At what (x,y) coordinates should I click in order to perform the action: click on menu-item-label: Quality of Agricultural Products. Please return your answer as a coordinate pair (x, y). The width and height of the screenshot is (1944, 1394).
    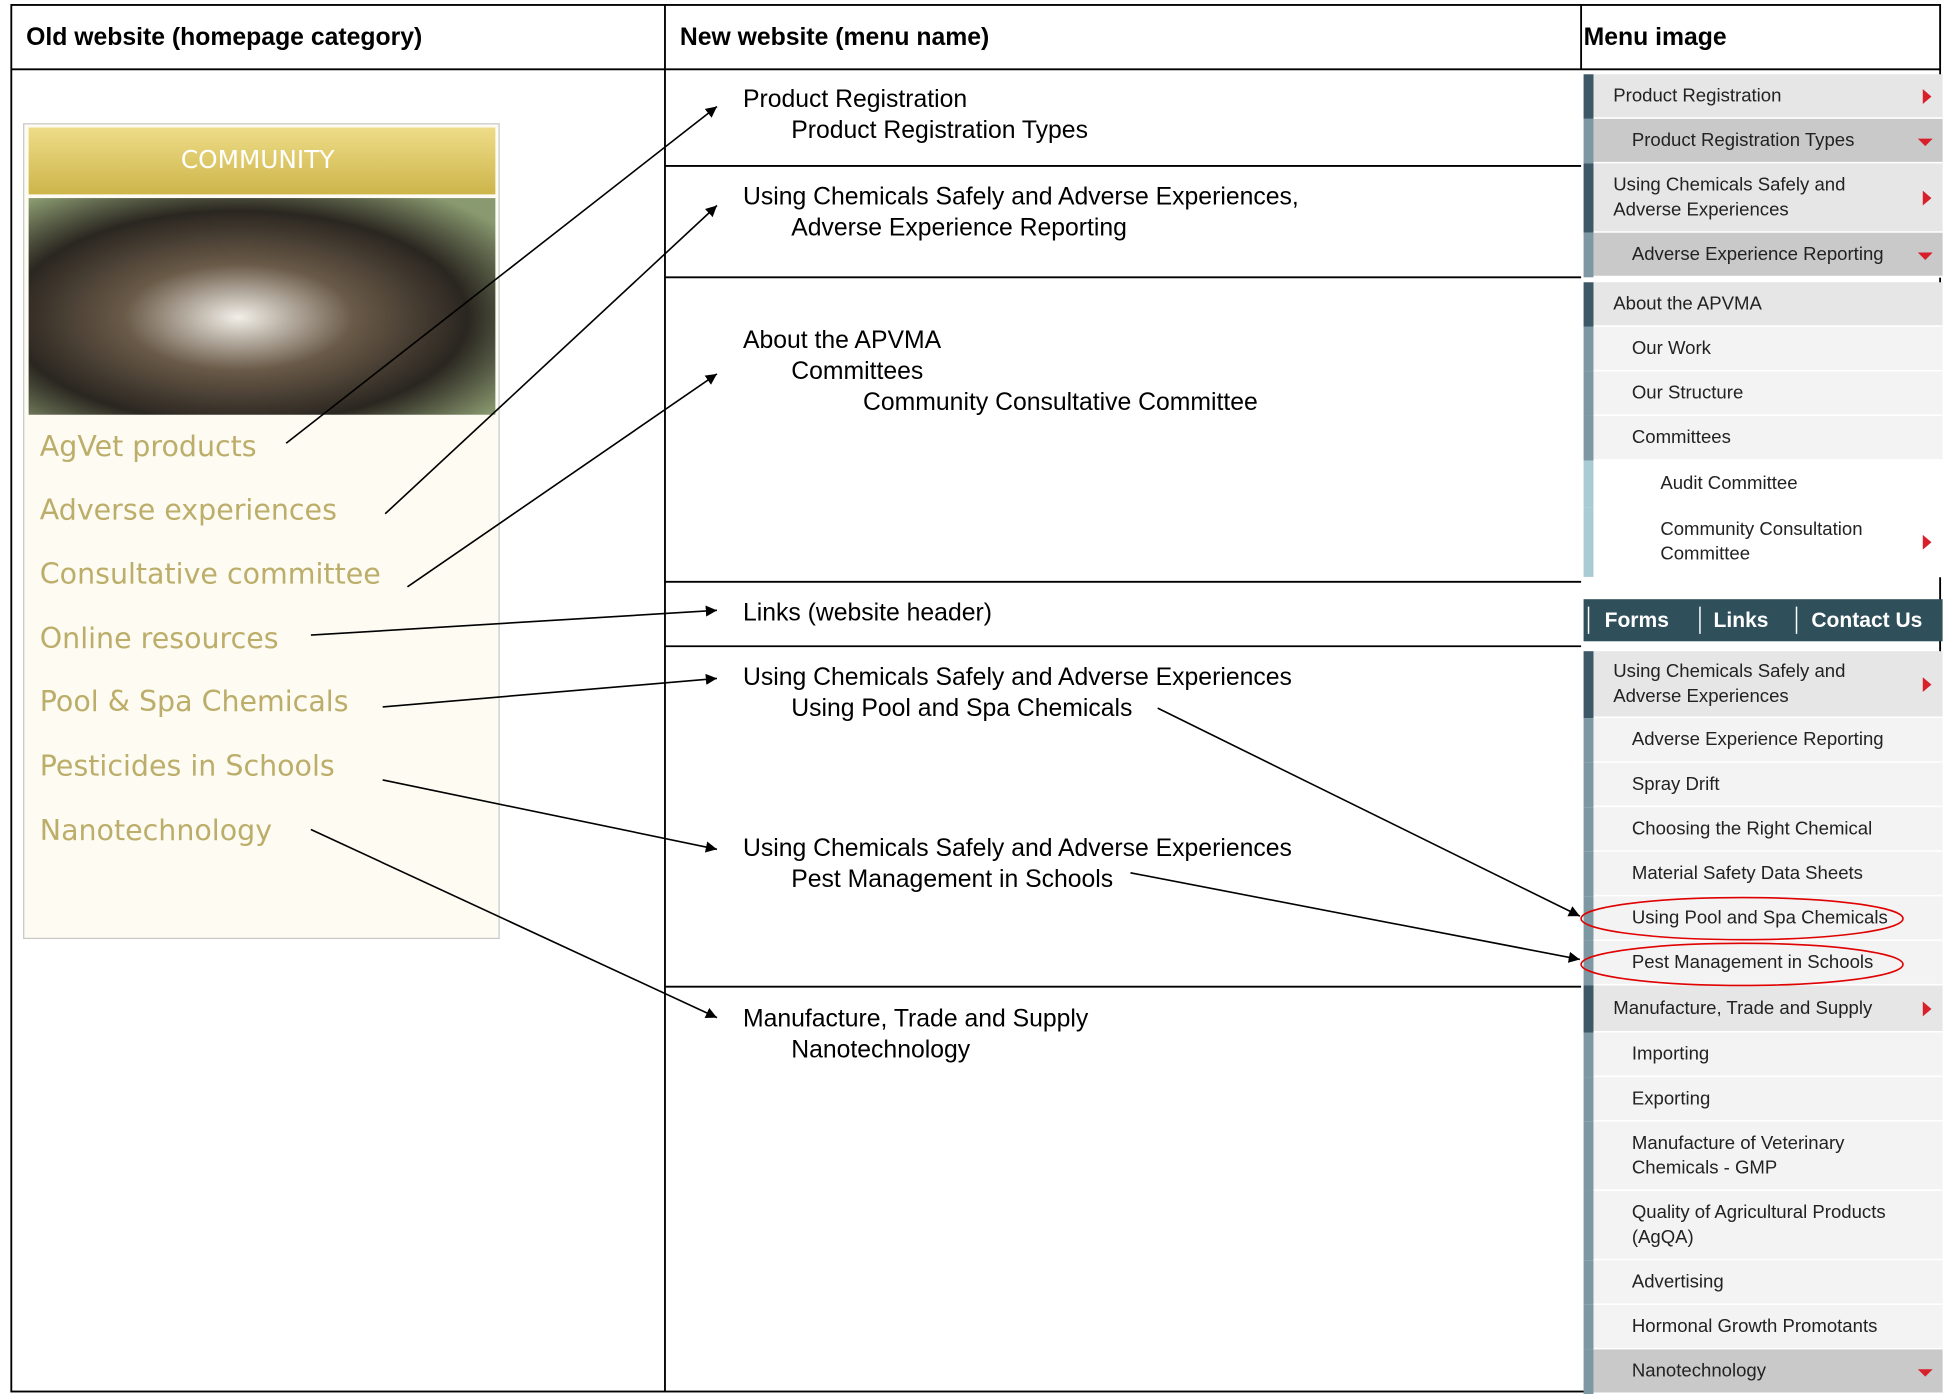
    Looking at the image, I should click on (1759, 1211).